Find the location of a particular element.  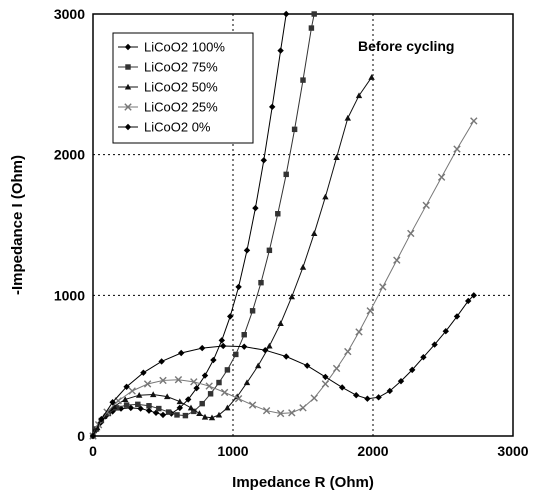

x-tick-label: 3000 is located at coordinates (512, 451).